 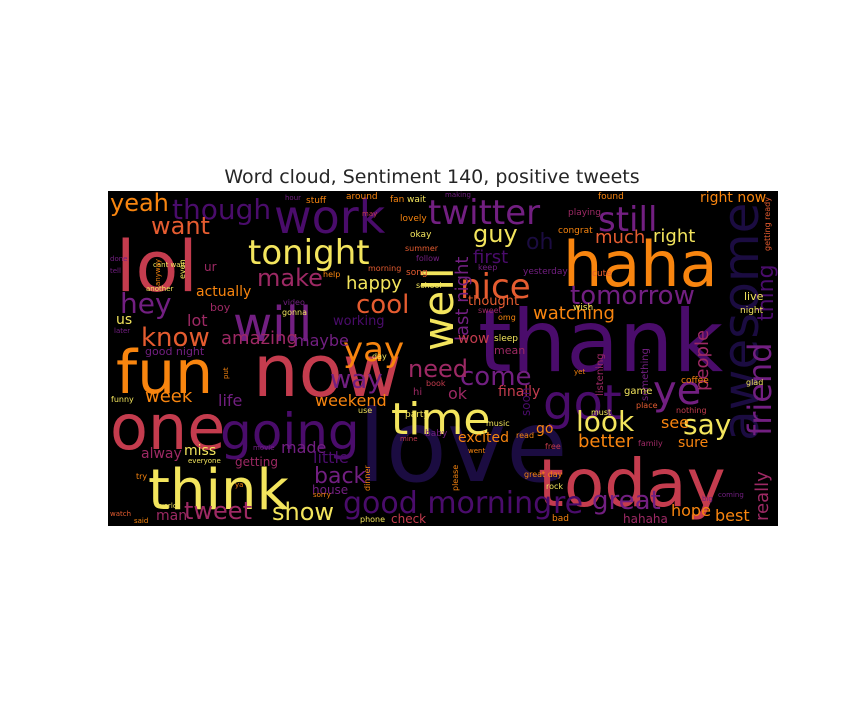 I want to click on word-everyone: everyone, so click(x=204, y=461).